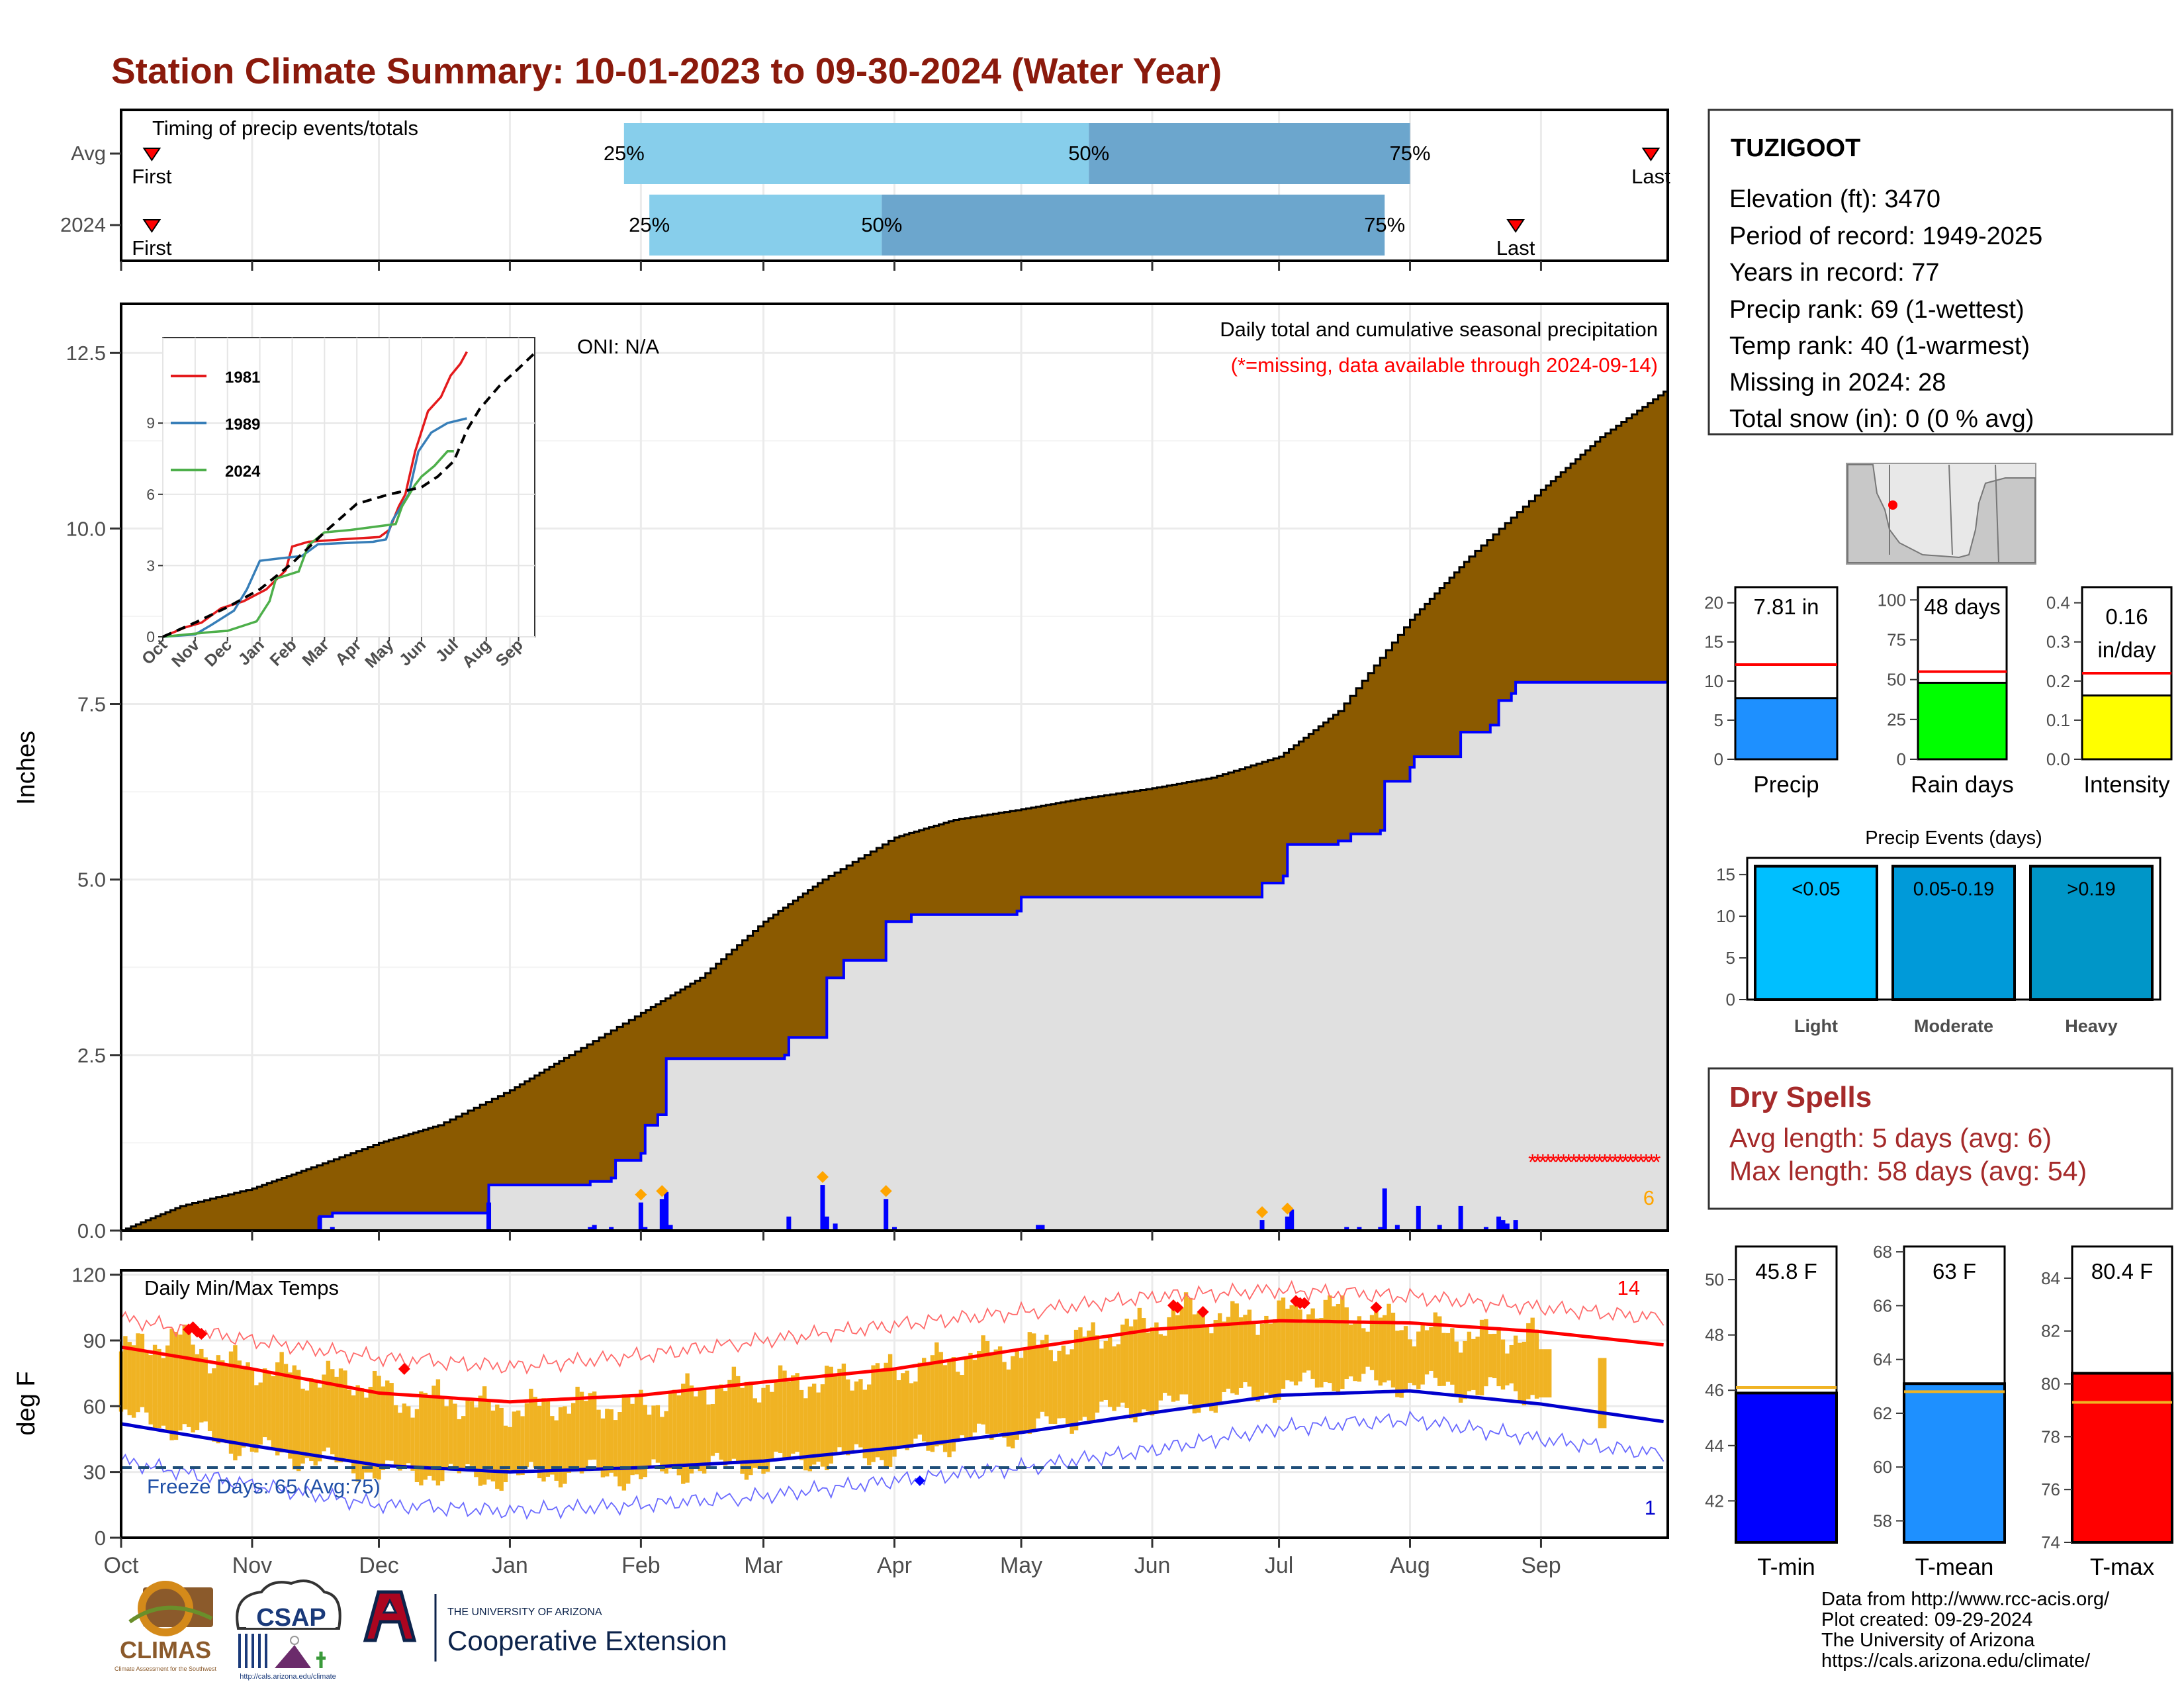 The width and height of the screenshot is (2184, 1688). I want to click on precip-event-bar-light, so click(1816, 933).